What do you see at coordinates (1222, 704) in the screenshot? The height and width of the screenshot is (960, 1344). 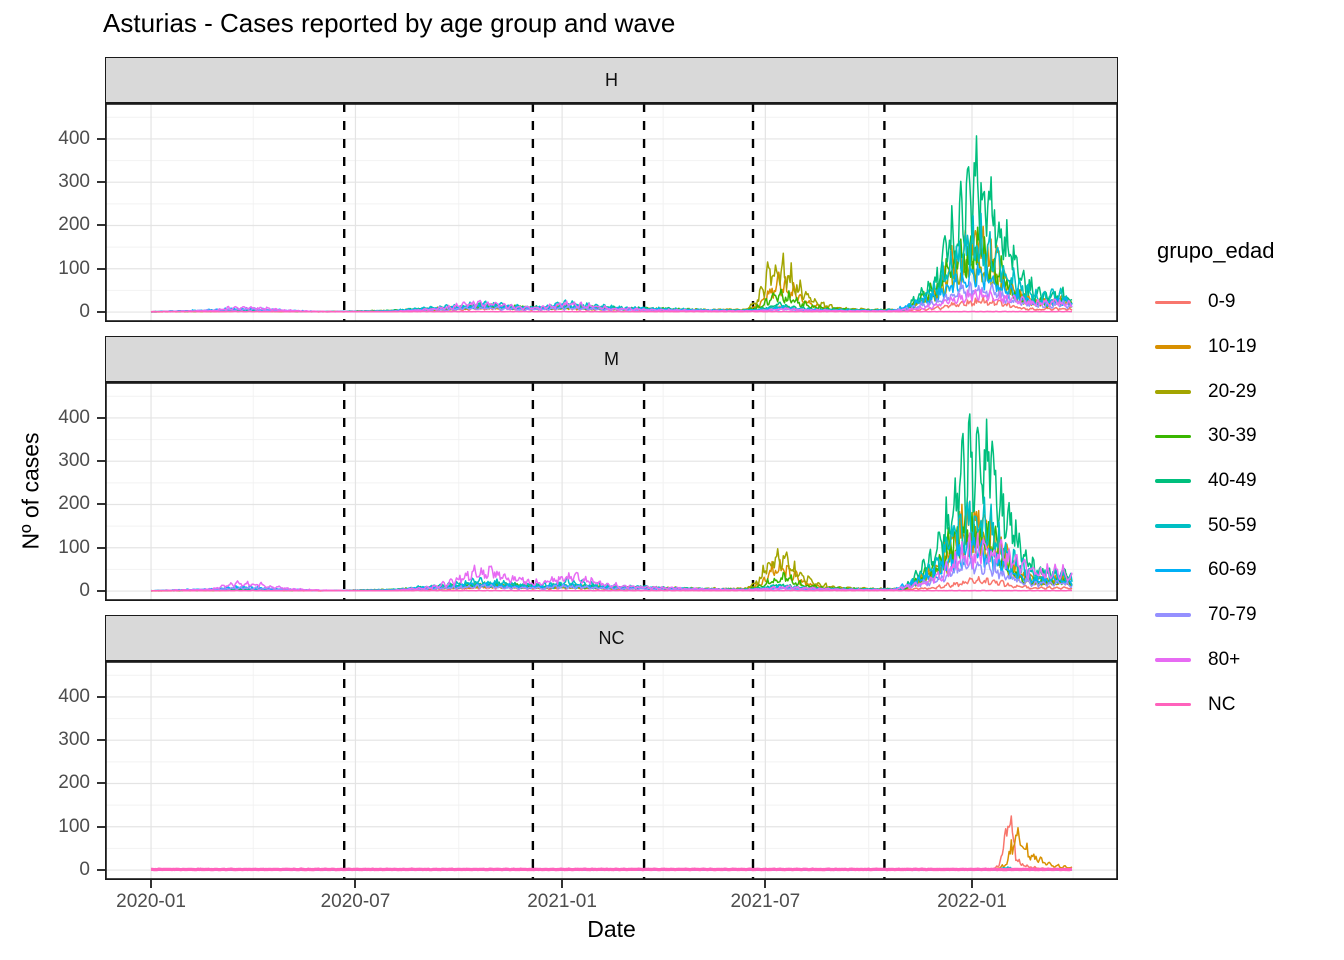 I see `legend-item-label: NC` at bounding box center [1222, 704].